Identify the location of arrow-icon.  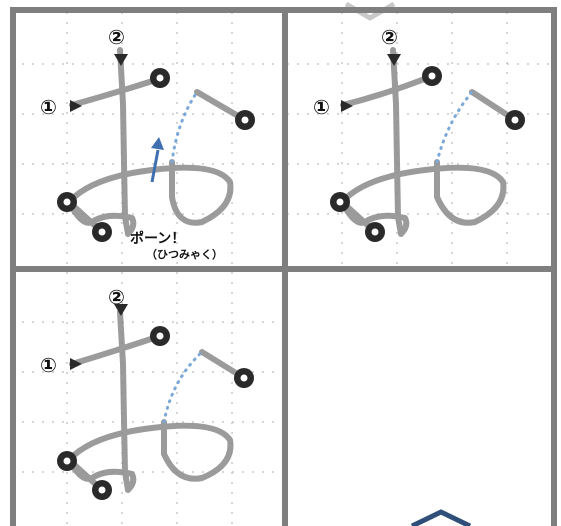
(157, 160).